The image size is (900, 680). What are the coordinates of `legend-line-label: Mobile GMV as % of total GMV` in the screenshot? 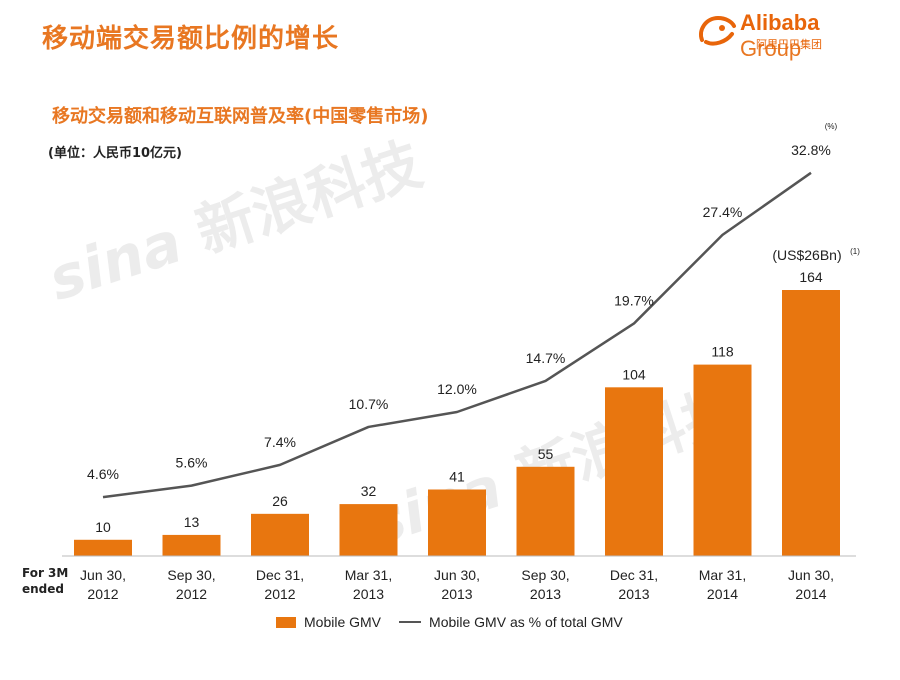 It's located at (526, 622).